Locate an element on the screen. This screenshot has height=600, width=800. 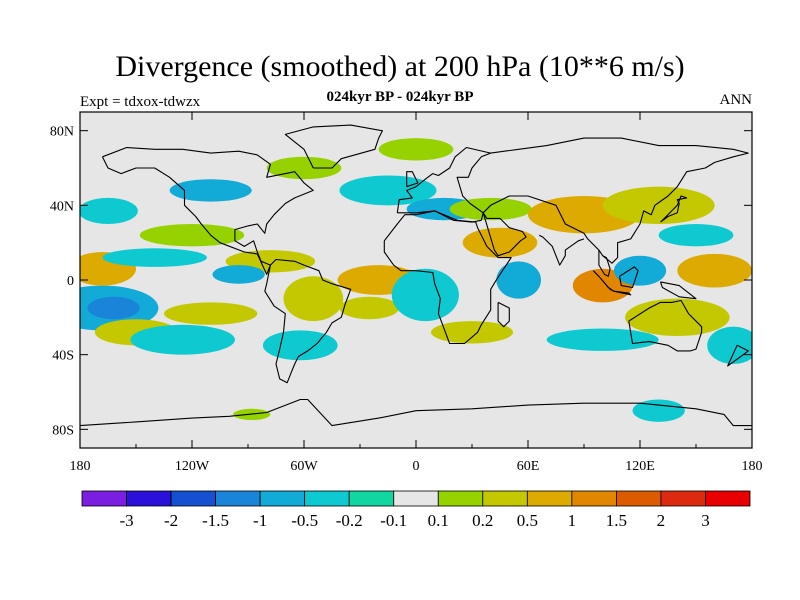
x-tick-label: 0 is located at coordinates (416, 466).